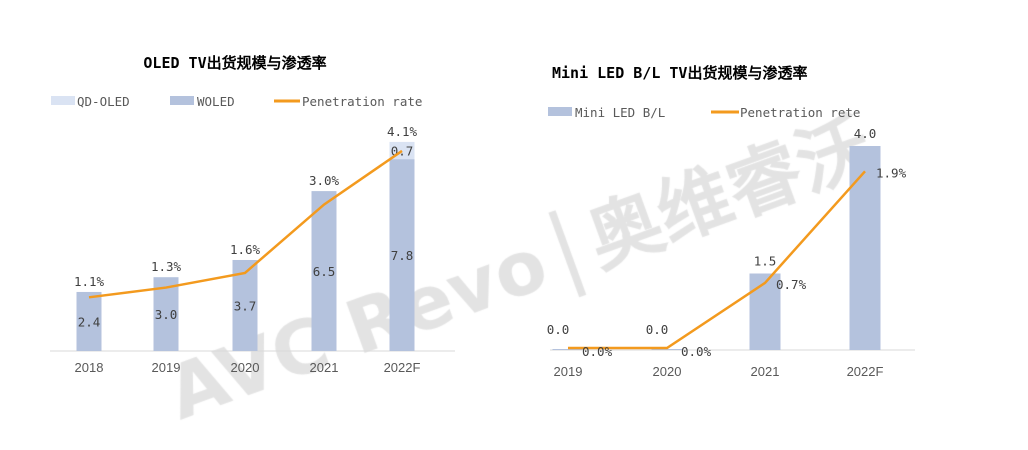  What do you see at coordinates (865, 133) in the screenshot?
I see `data-label-miniled: 4.0` at bounding box center [865, 133].